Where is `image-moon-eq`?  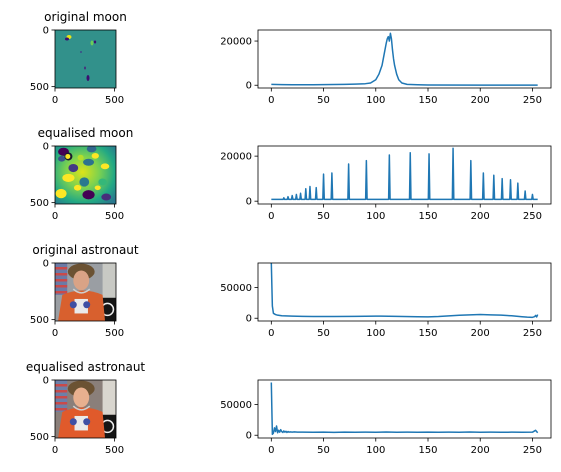
image-moon-eq is located at coordinates (85, 175).